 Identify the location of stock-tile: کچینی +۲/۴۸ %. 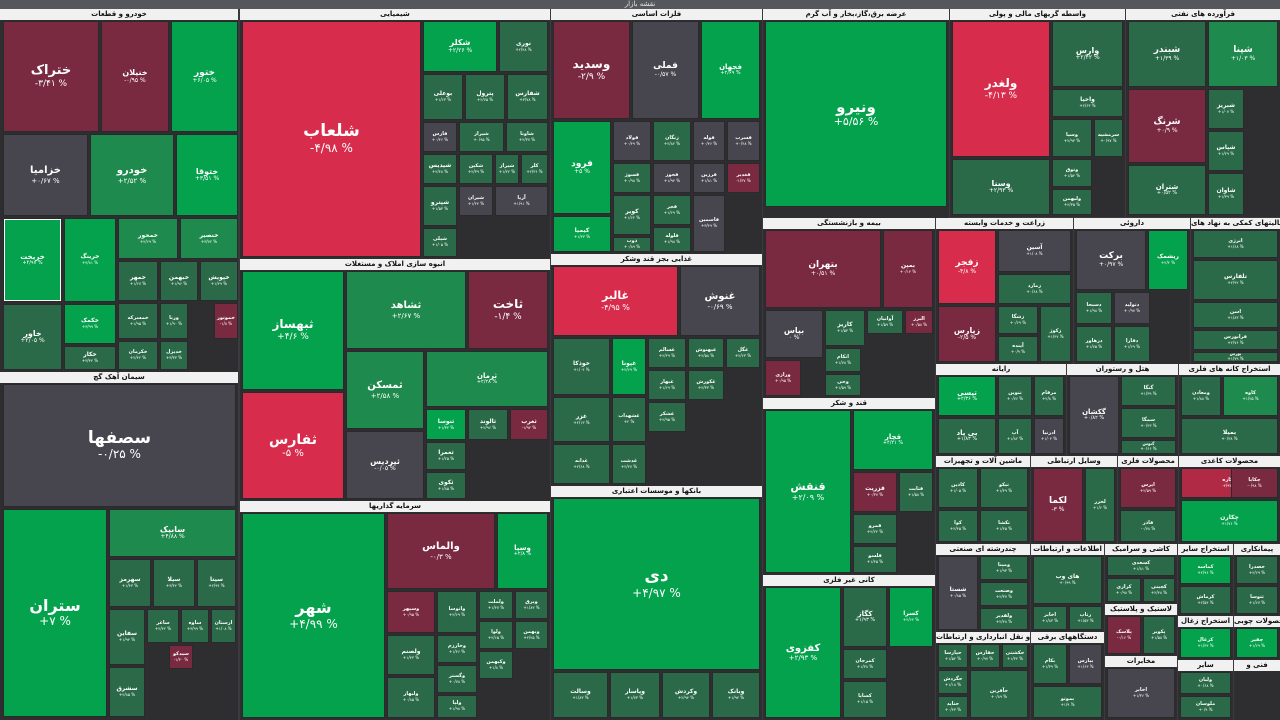
(1159, 590).